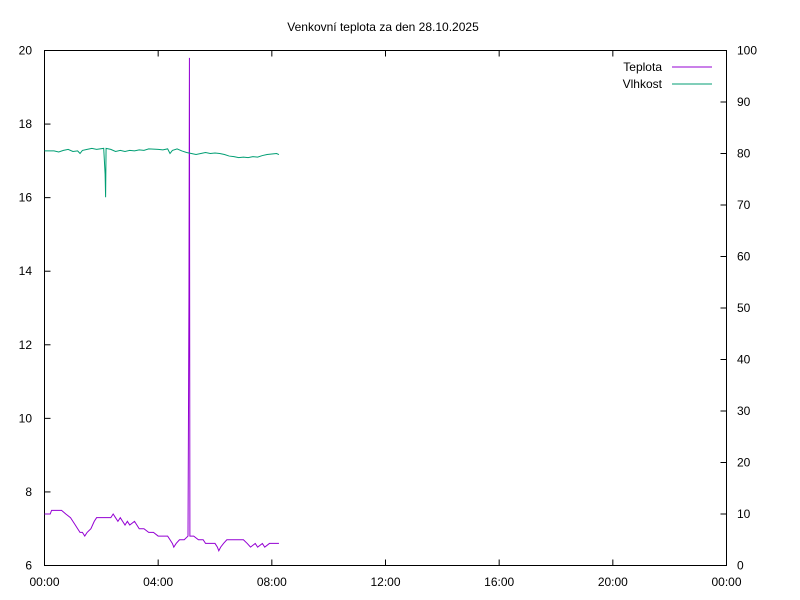 The image size is (800, 600). I want to click on y-left-tick-label: 6, so click(28, 566).